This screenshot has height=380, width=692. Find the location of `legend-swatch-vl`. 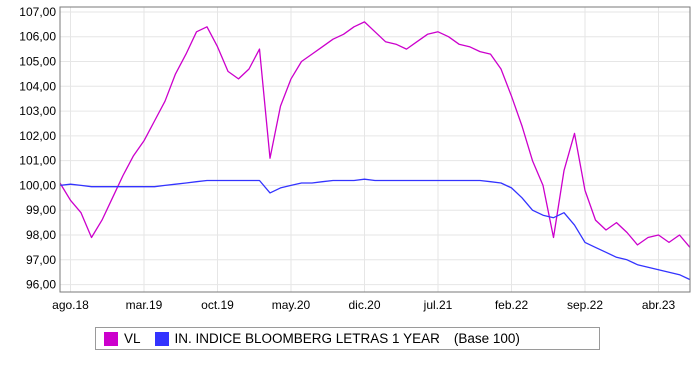

legend-swatch-vl is located at coordinates (111, 338).